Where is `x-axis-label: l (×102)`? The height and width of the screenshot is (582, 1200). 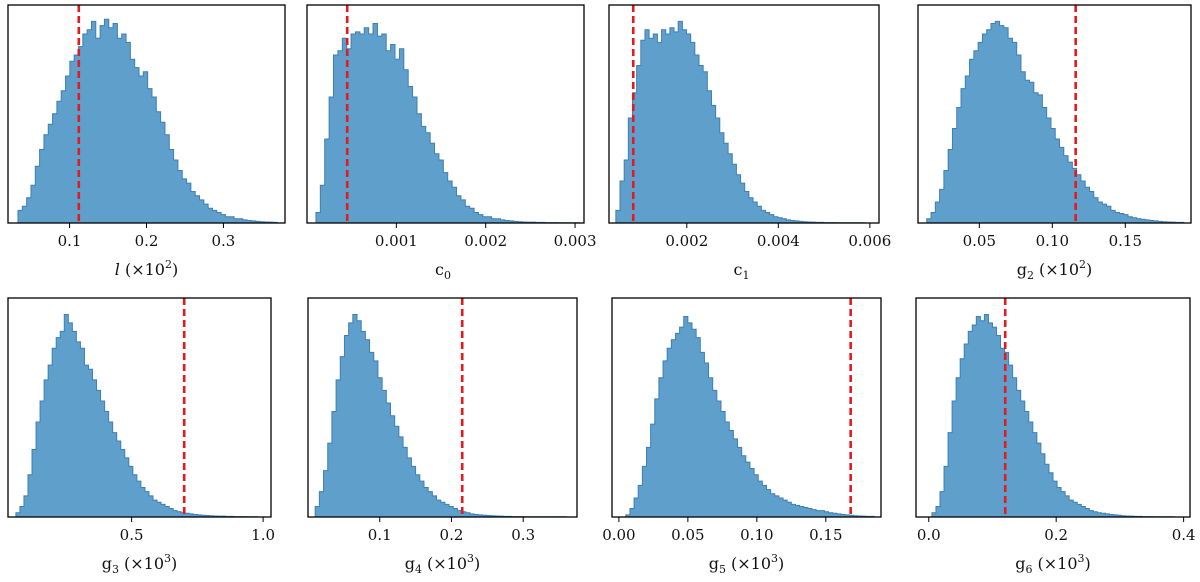
x-axis-label: l (×102) is located at coordinates (146, 268).